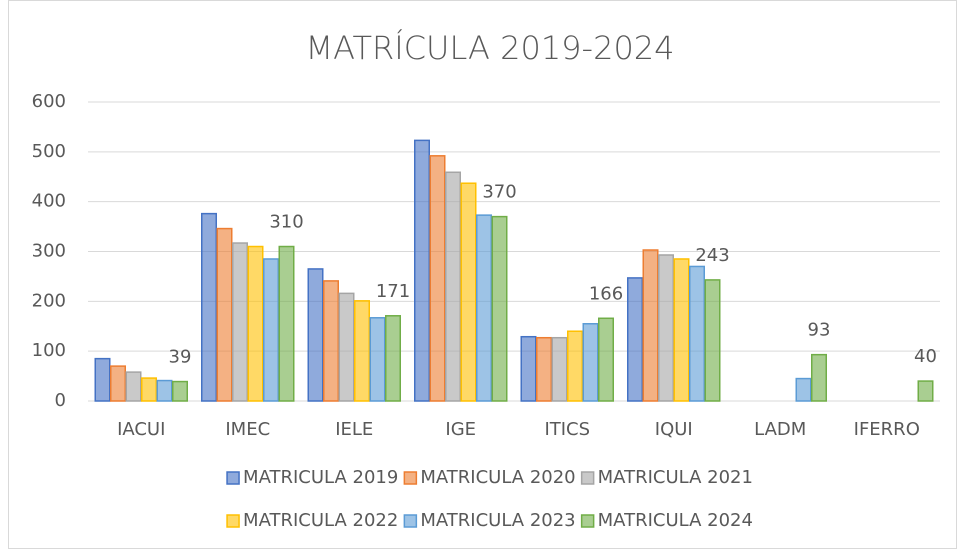  I want to click on data-label: 166, so click(606, 293).